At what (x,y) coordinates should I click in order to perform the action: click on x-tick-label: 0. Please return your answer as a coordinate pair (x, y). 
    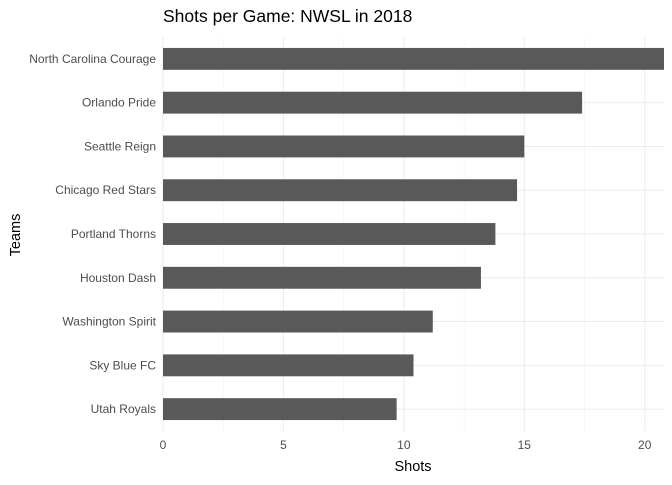
    Looking at the image, I should click on (163, 445).